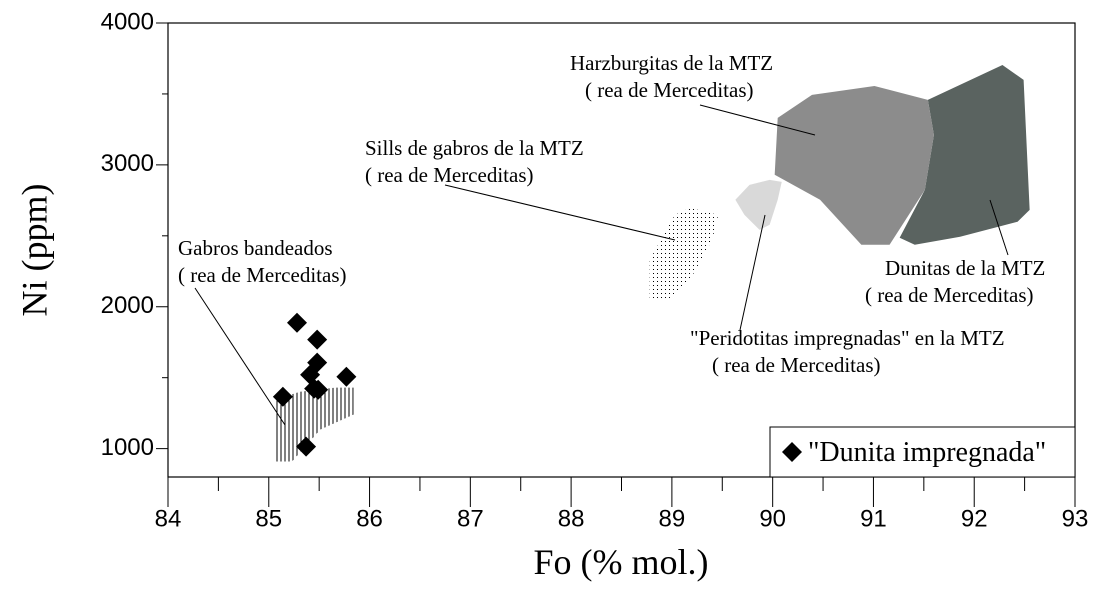 The height and width of the screenshot is (593, 1094). Describe the element at coordinates (671, 63) in the screenshot. I see `region-label: Harzburgitas de la MTZ` at that location.